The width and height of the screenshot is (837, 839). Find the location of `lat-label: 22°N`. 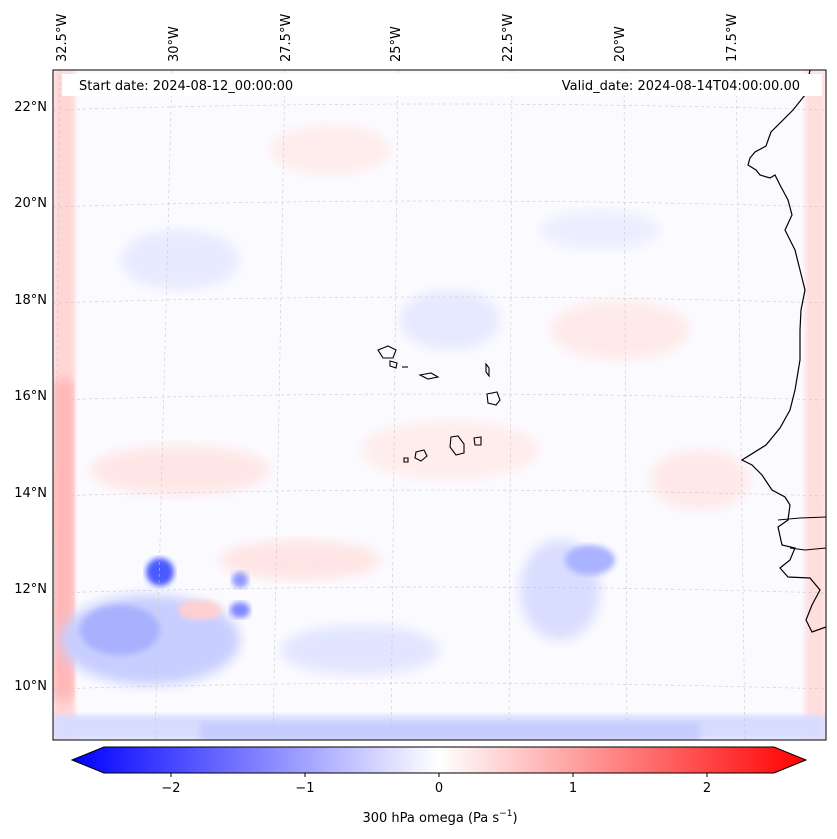

lat-label: 22°N is located at coordinates (30, 107).